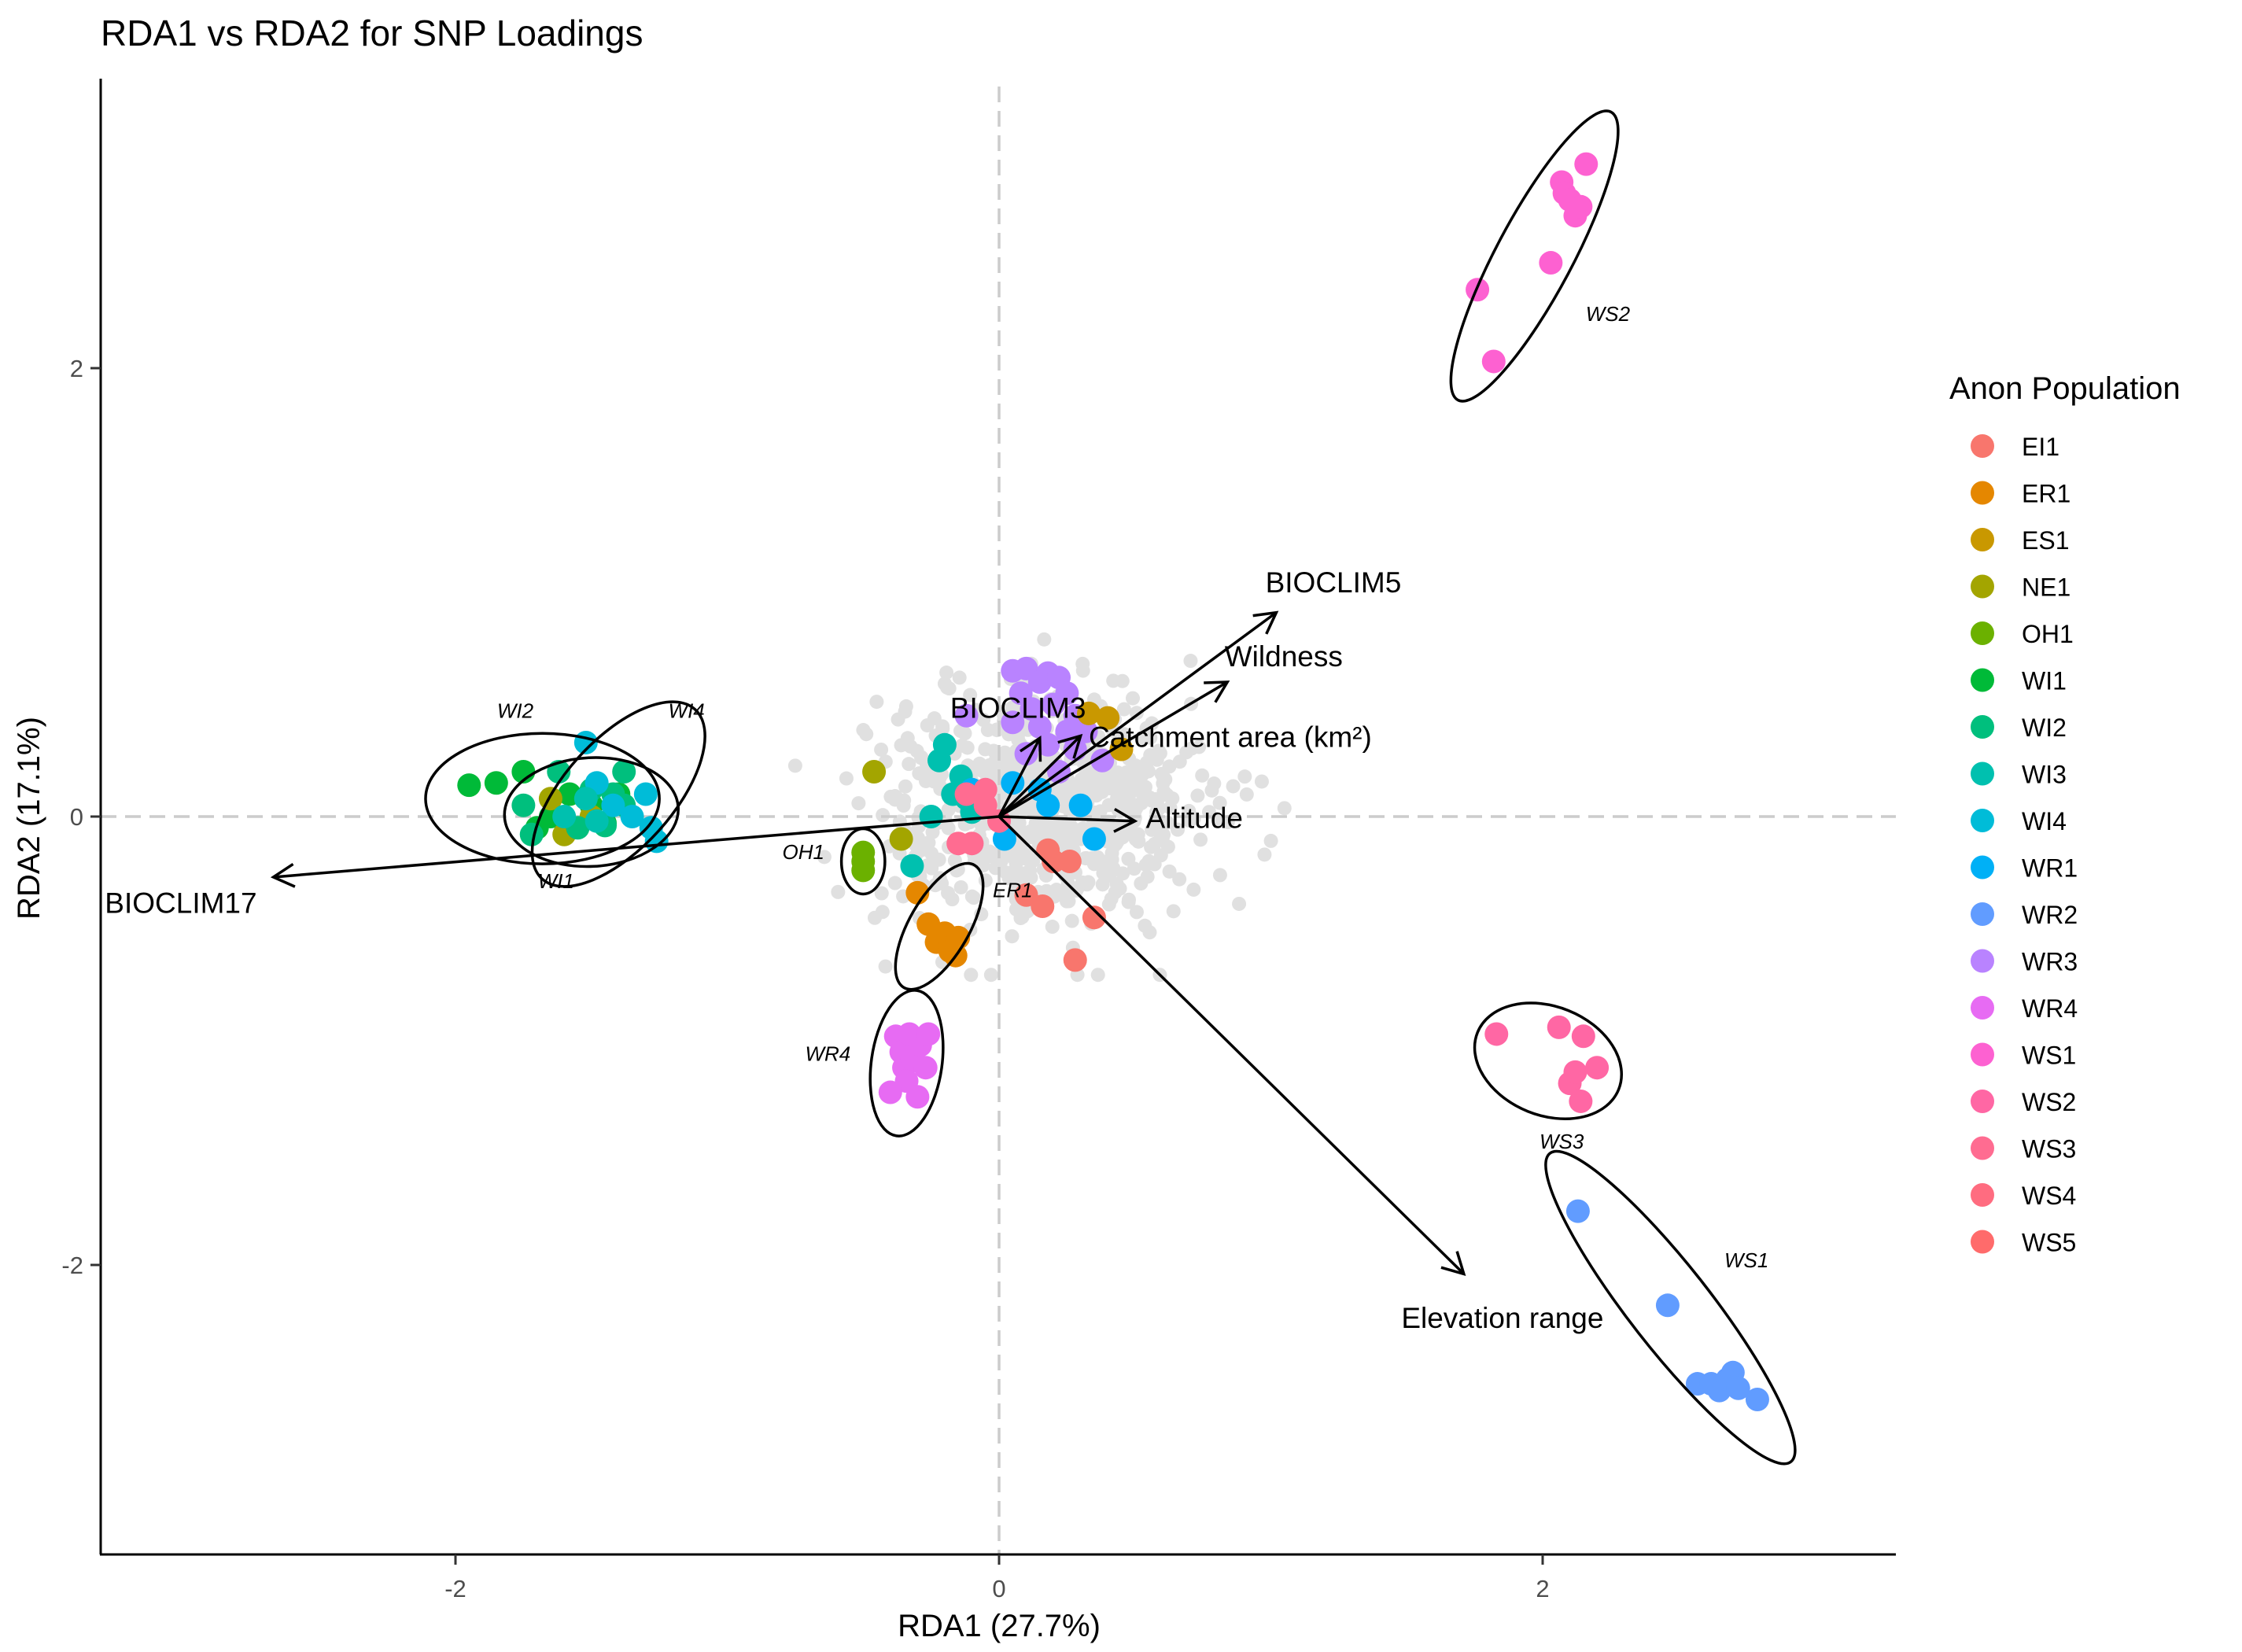  What do you see at coordinates (2023, 1102) in the screenshot?
I see `legend-item-ws2: WS2` at bounding box center [2023, 1102].